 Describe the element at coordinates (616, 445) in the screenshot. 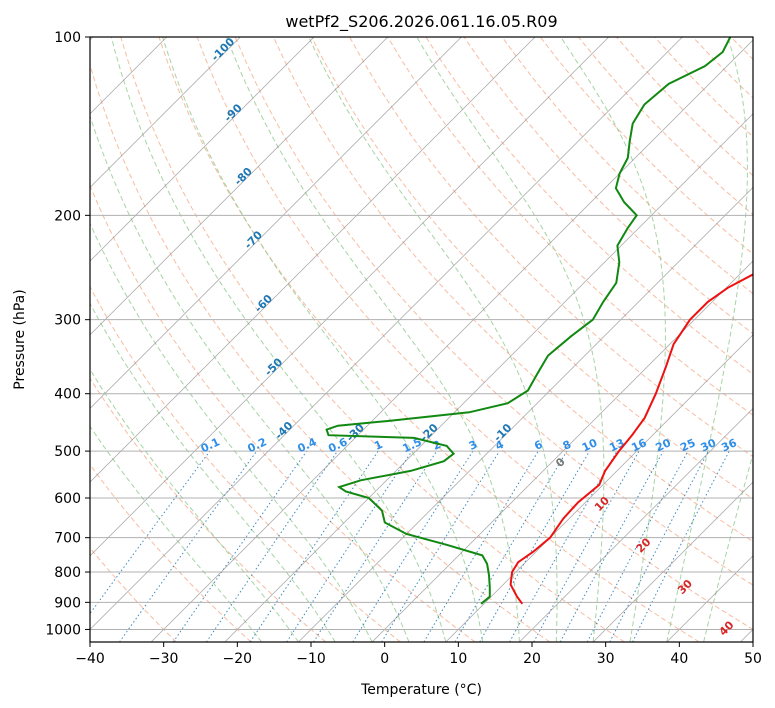

I see `mixing-ratio-label: 13` at that location.